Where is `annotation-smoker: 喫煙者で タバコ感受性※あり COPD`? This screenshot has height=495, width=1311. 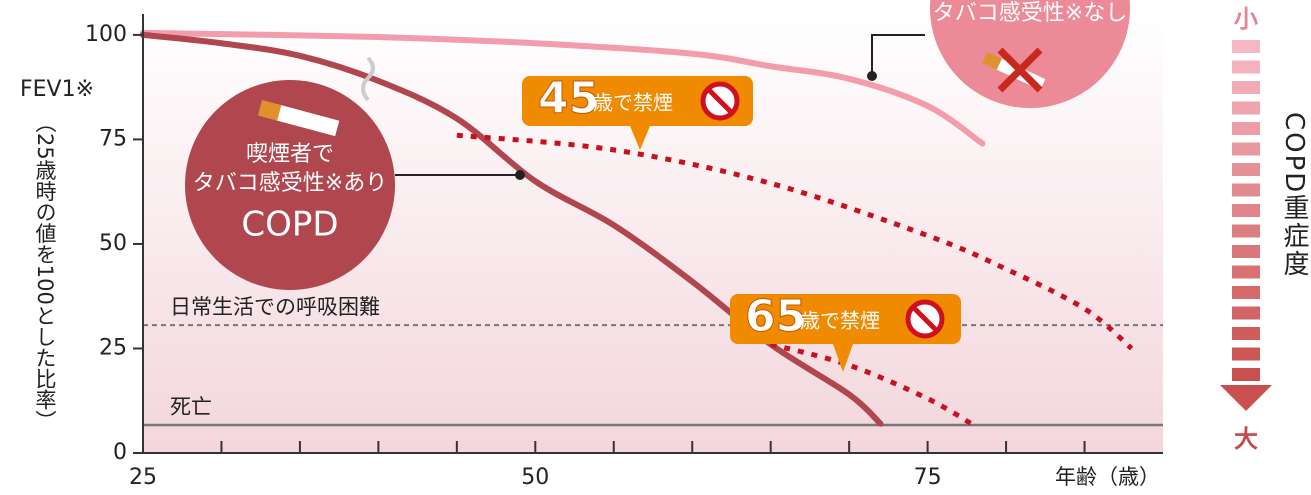
annotation-smoker: 喫煙者で タバコ感受性※あり COPD is located at coordinates (355, 173).